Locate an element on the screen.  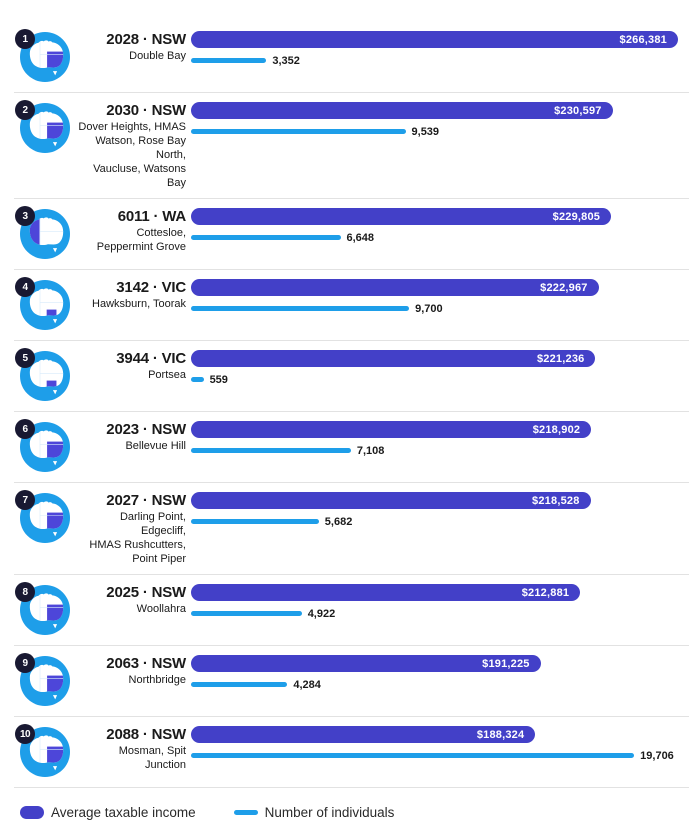
row-bars: $218,902 7,108 is located at coordinates (434, 439).